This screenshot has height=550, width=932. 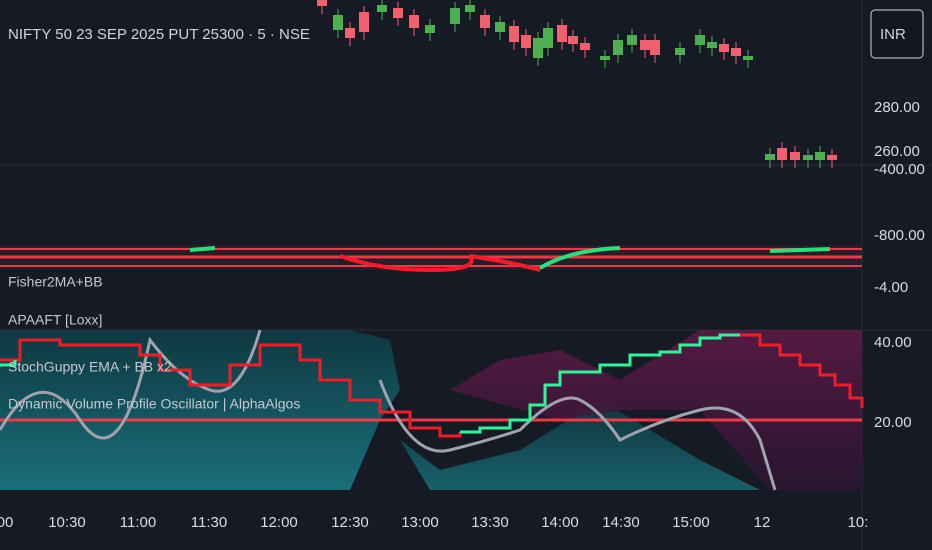 What do you see at coordinates (138, 522) in the screenshot?
I see `time-label: 11:00` at bounding box center [138, 522].